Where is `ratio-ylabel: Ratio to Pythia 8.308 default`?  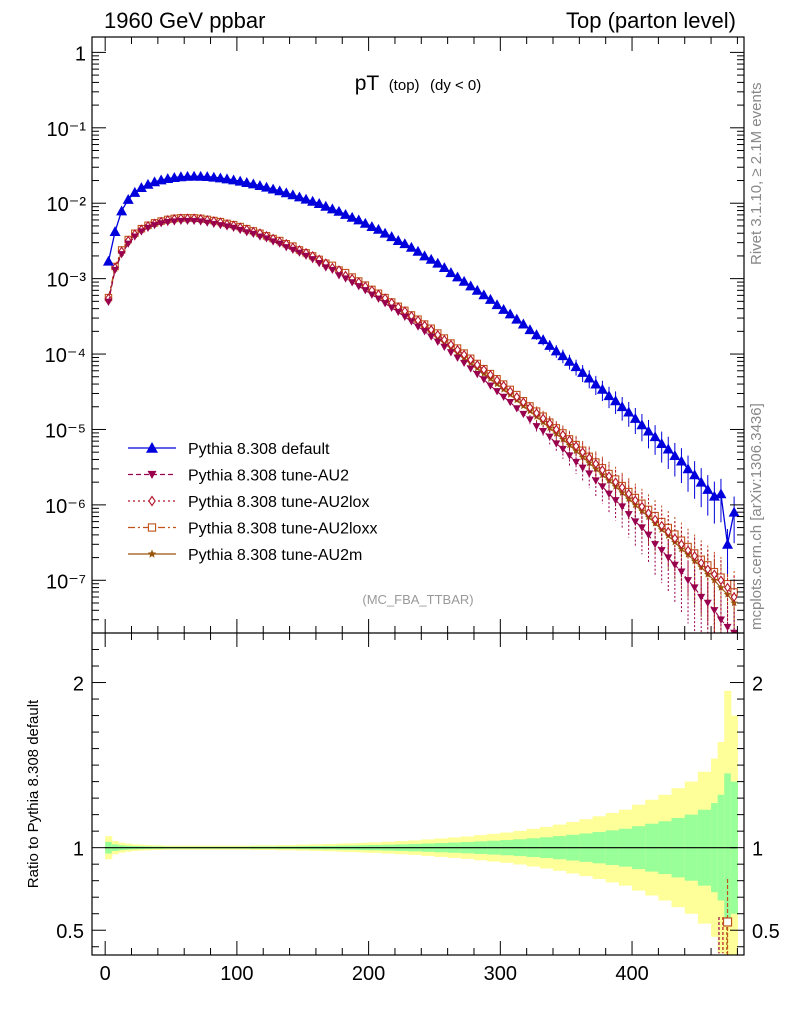
ratio-ylabel: Ratio to Pythia 8.308 default is located at coordinates (33, 793).